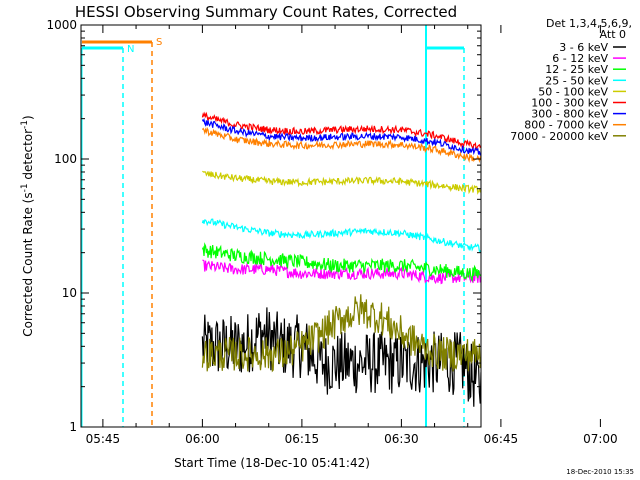  What do you see at coordinates (159, 42) in the screenshot?
I see `saa-marker-label: S` at bounding box center [159, 42].